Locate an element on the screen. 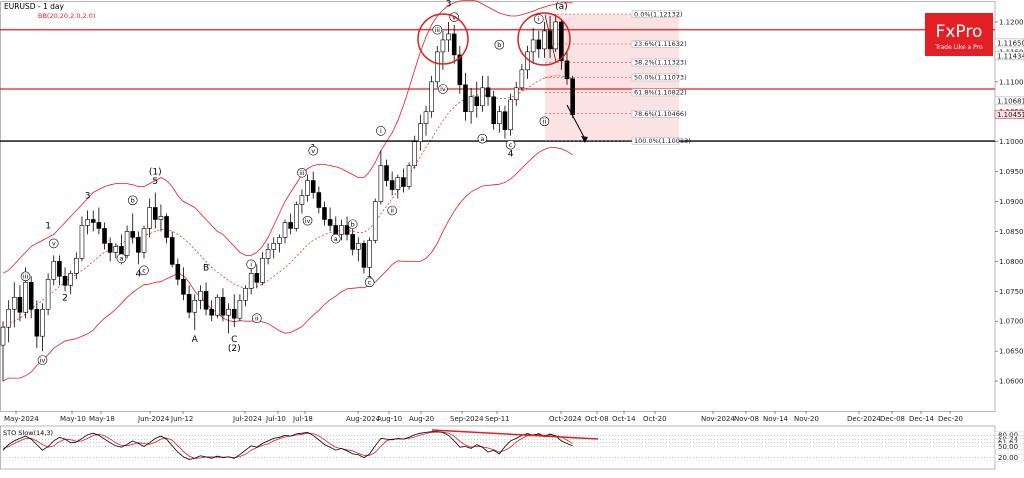 The width and height of the screenshot is (1024, 478). y-tick-label: 1.11000 is located at coordinates (1011, 82).